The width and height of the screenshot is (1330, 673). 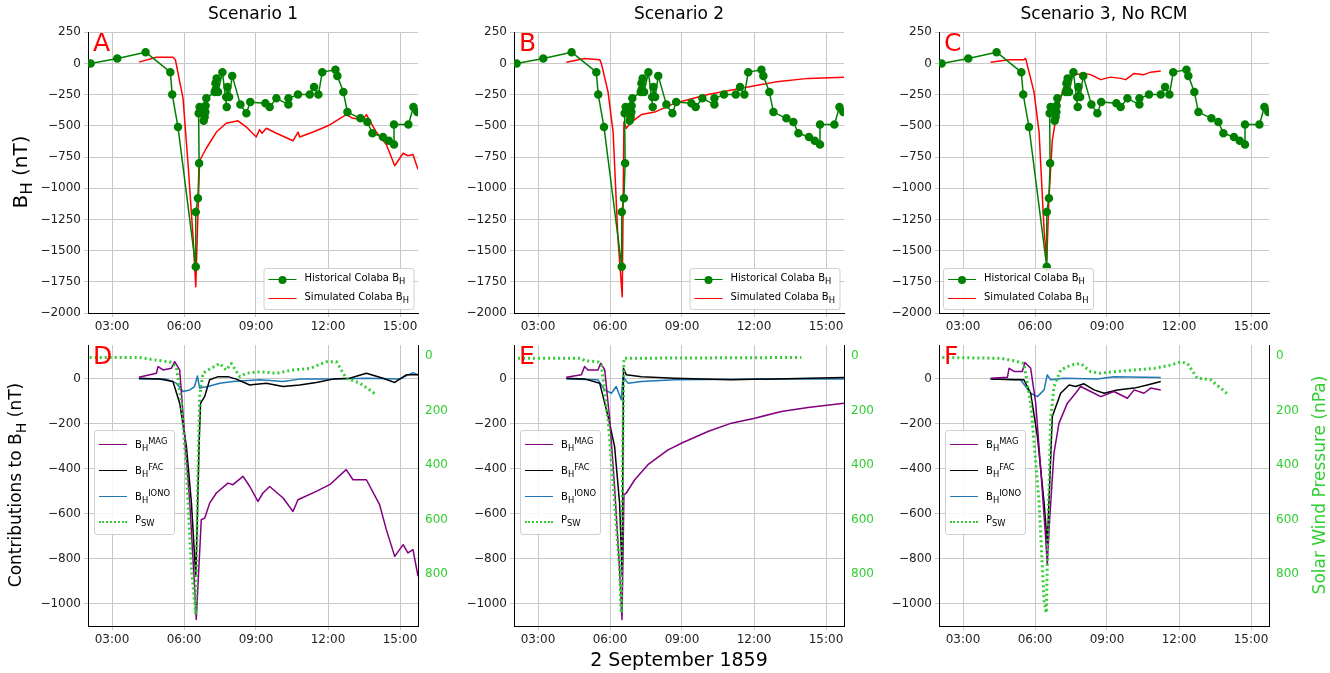 I want to click on annotation: C, so click(x=953, y=43).